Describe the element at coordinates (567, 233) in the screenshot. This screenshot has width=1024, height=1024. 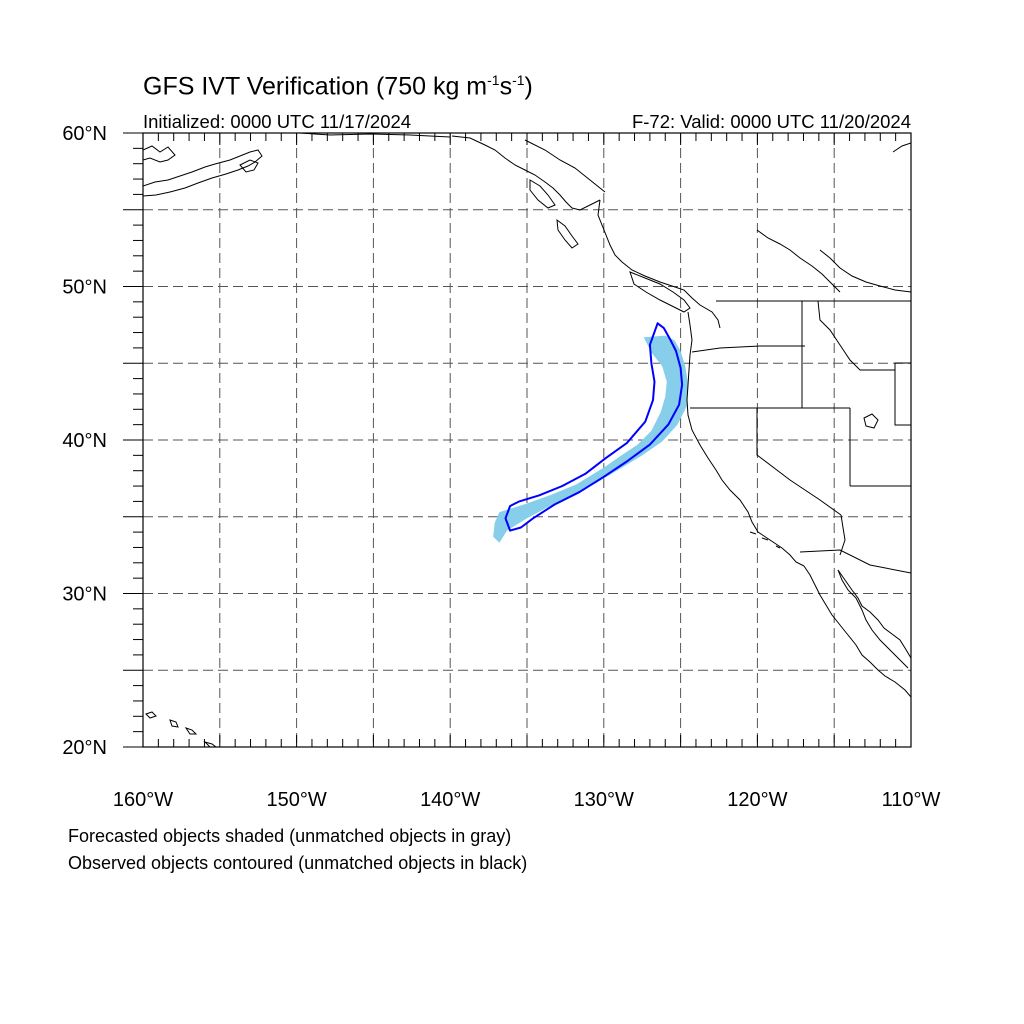
I see `haida-gwaii` at that location.